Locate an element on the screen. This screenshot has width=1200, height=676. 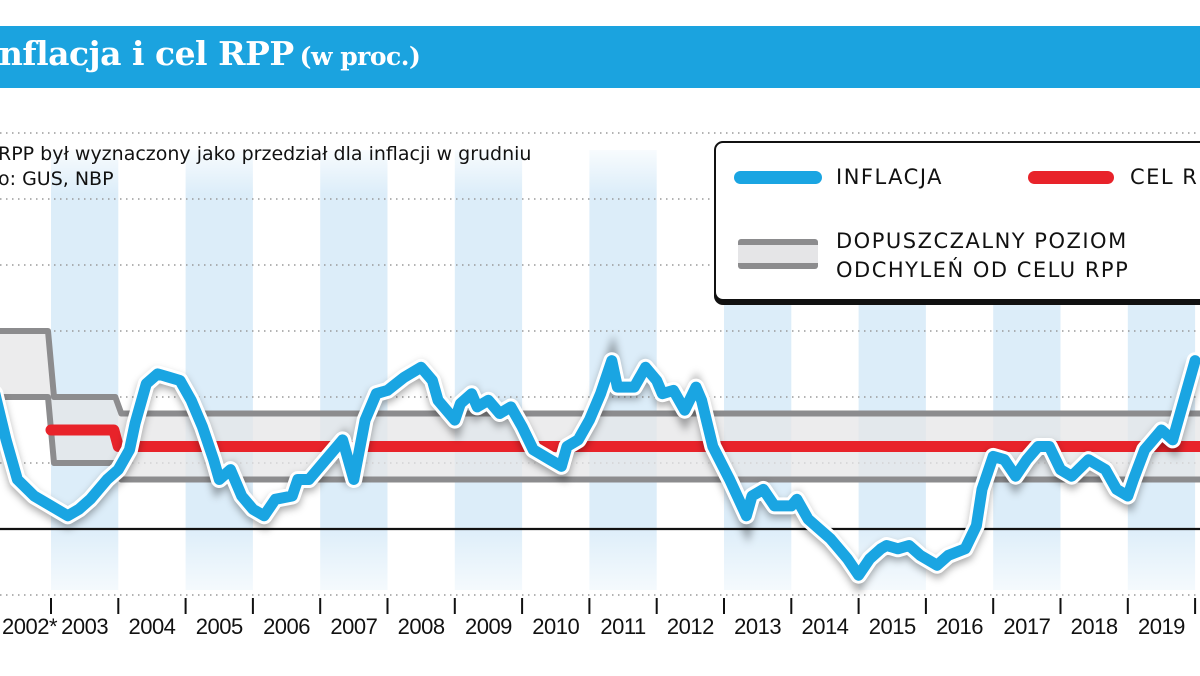
year-label: 2009 is located at coordinates (488, 626).